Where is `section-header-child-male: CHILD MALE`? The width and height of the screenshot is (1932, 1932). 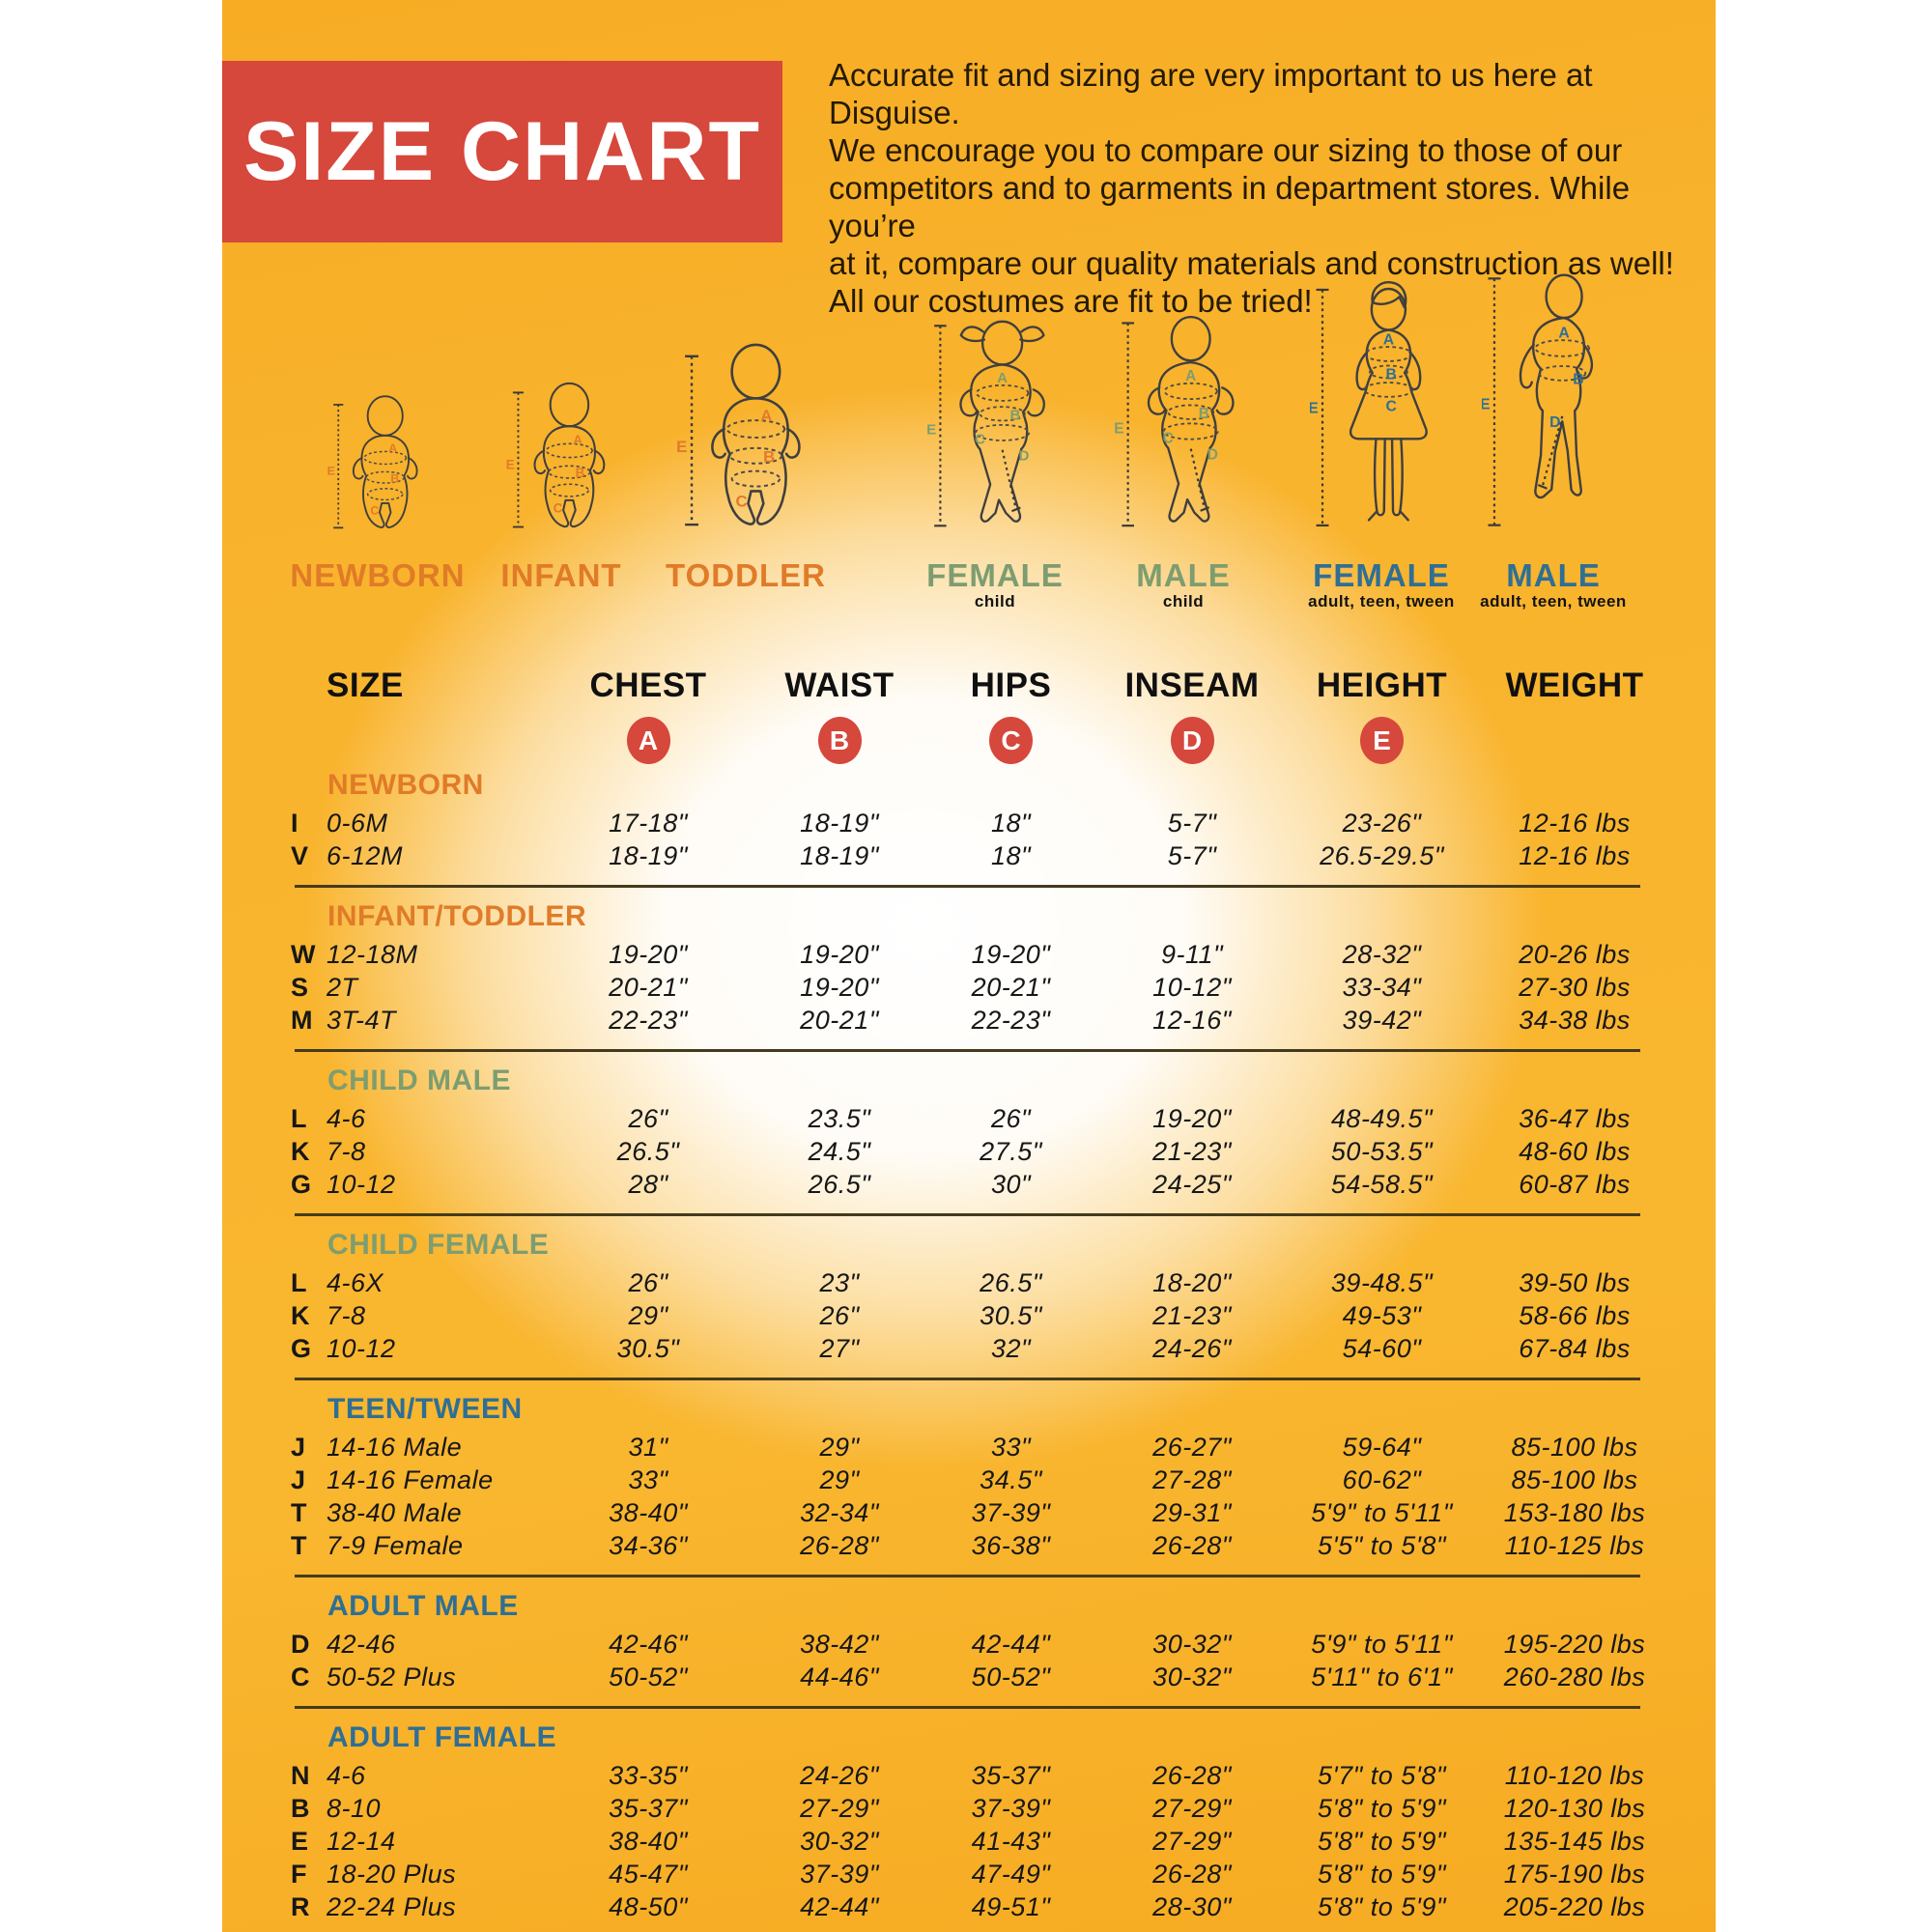 section-header-child-male: CHILD MALE is located at coordinates (419, 1080).